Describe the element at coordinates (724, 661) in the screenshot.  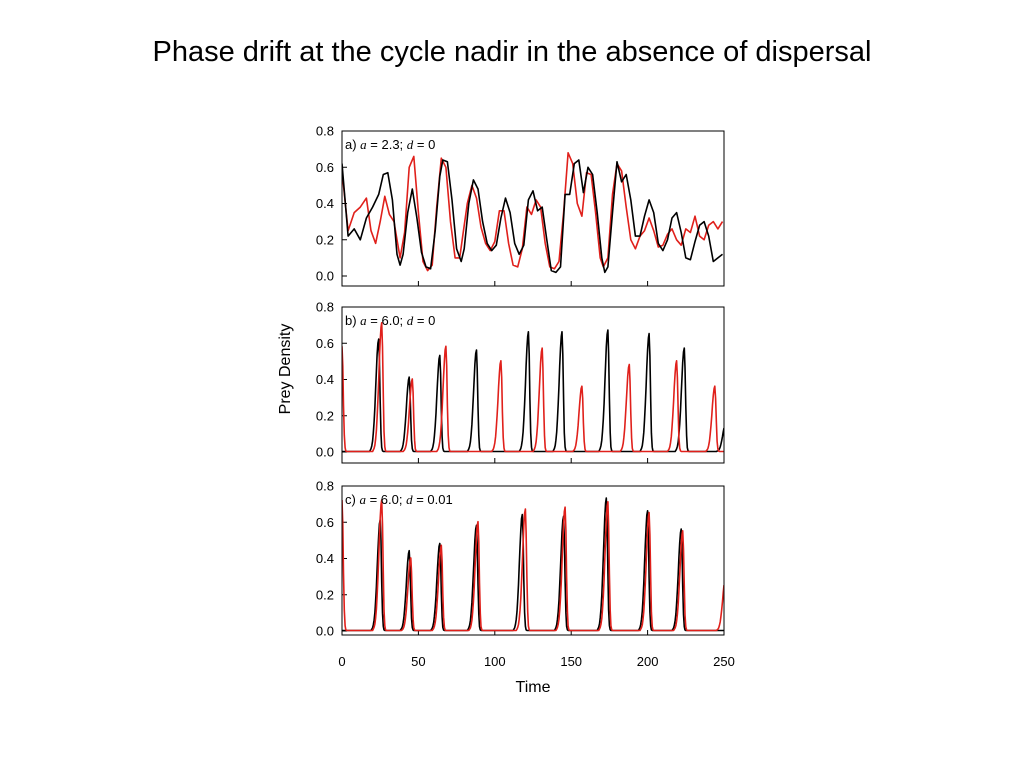
I see `x-tick-label: 250` at that location.